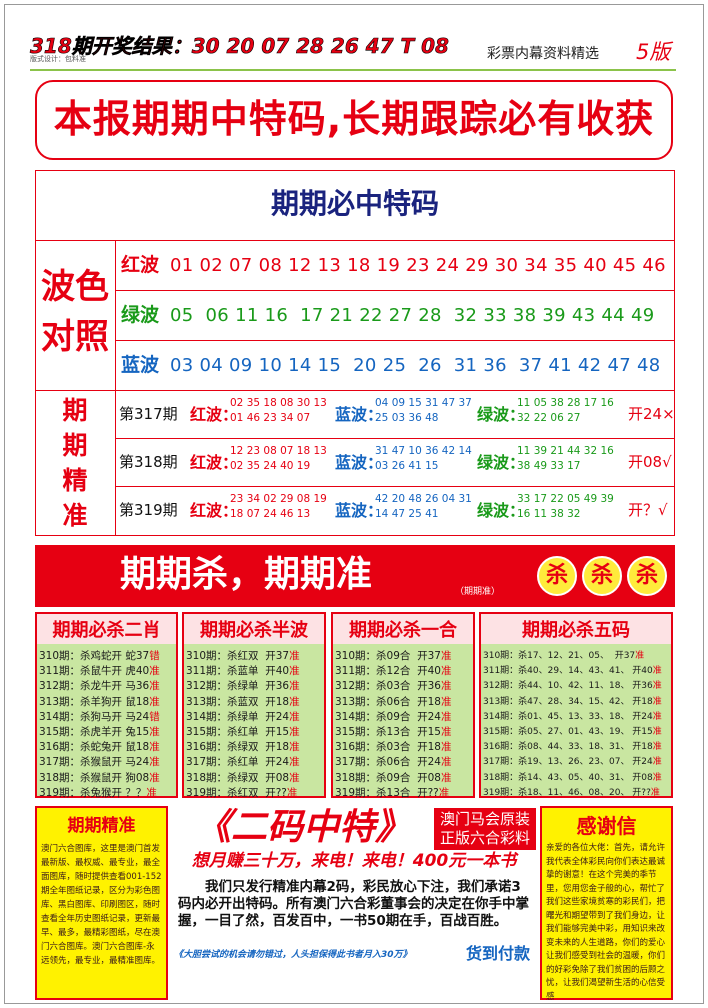 The image size is (708, 1008). I want to click on group-numbers: 23 34 02 29 08 19, so click(278, 499).